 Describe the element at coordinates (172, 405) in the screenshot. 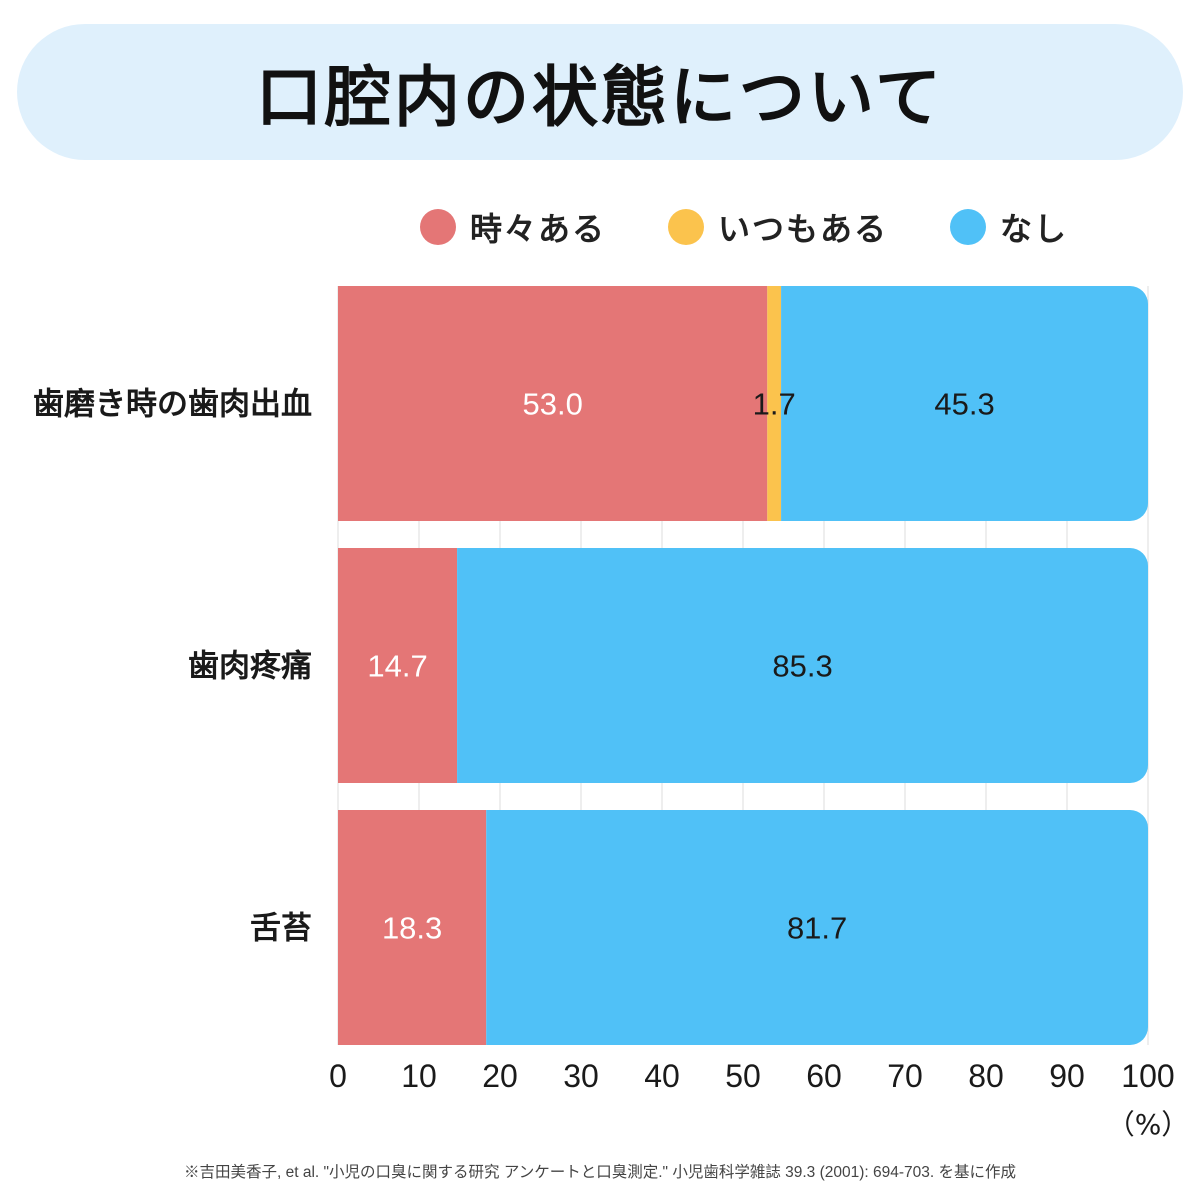

I see `category-label: 歯磨き時の歯肉出血` at that location.